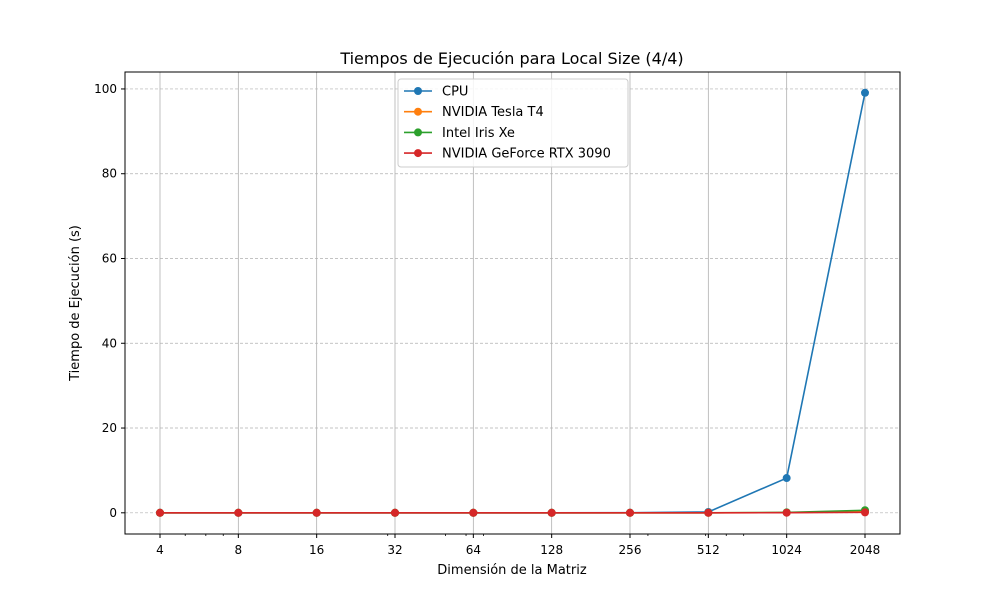 This screenshot has width=1000, height=600. I want to click on x-tick-label: 8, so click(239, 550).